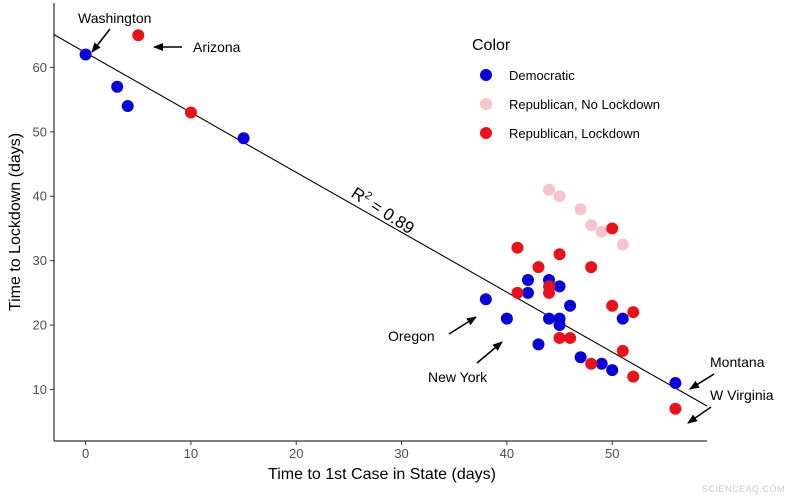 This screenshot has height=497, width=800. Describe the element at coordinates (40, 67) in the screenshot. I see `y-tick-label: 60` at that location.